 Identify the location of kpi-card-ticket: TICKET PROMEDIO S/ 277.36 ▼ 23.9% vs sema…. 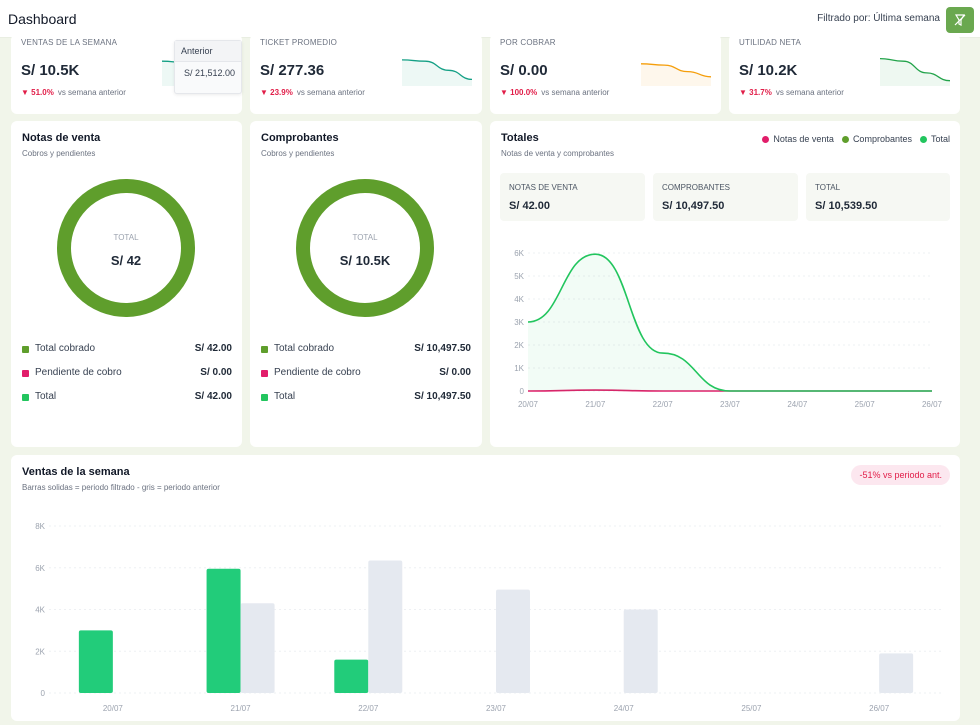
(366, 74).